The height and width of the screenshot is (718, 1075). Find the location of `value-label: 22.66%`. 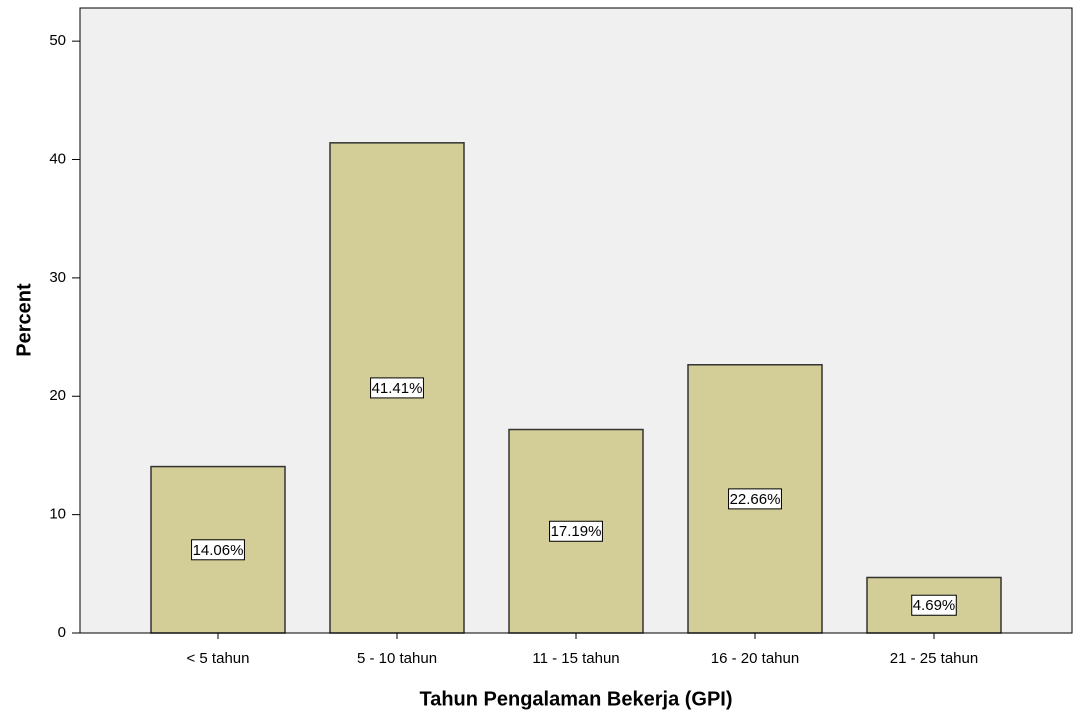

value-label: 22.66% is located at coordinates (755, 499).